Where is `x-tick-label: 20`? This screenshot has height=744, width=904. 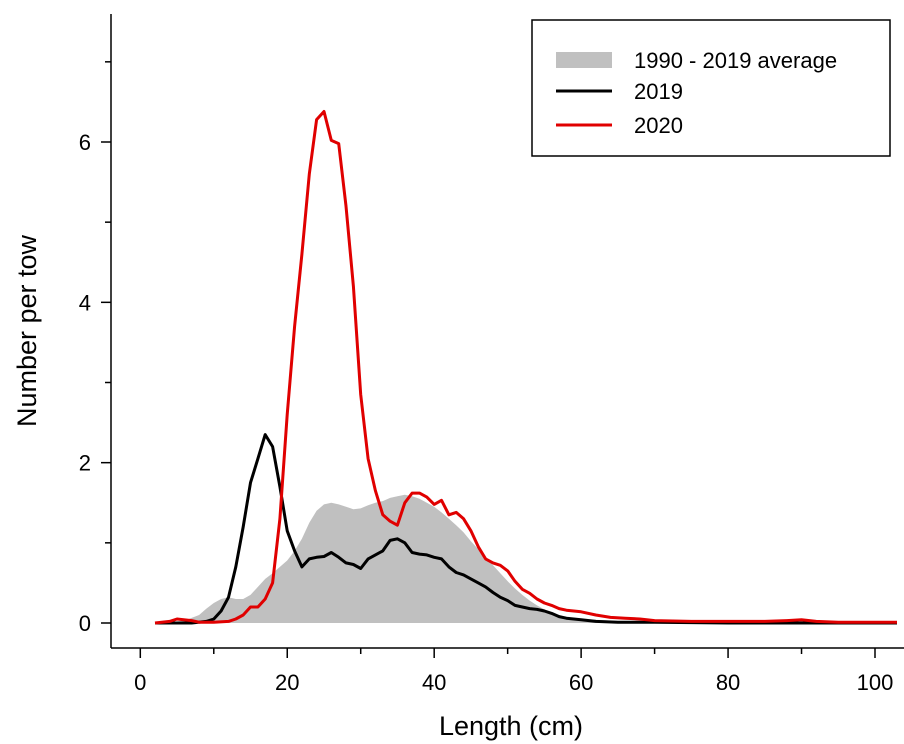
x-tick-label: 20 is located at coordinates (287, 682).